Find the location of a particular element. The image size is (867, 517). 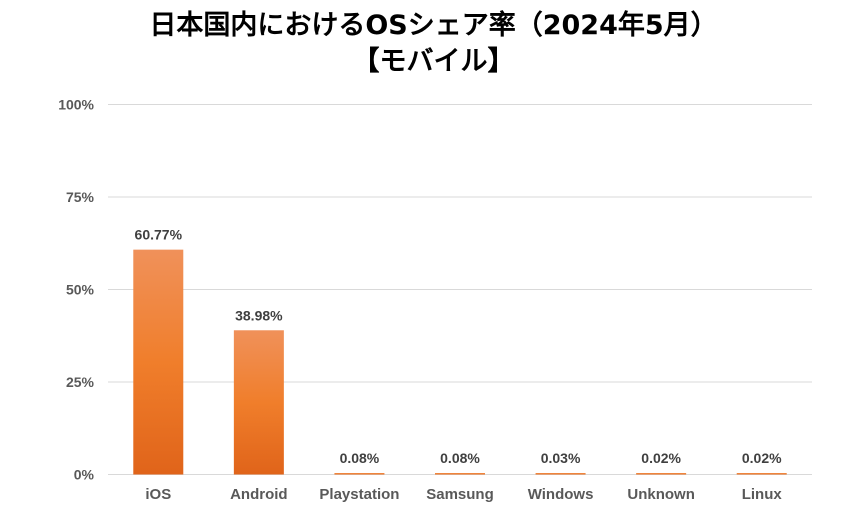

y-tick-label: 50% is located at coordinates (80, 290).